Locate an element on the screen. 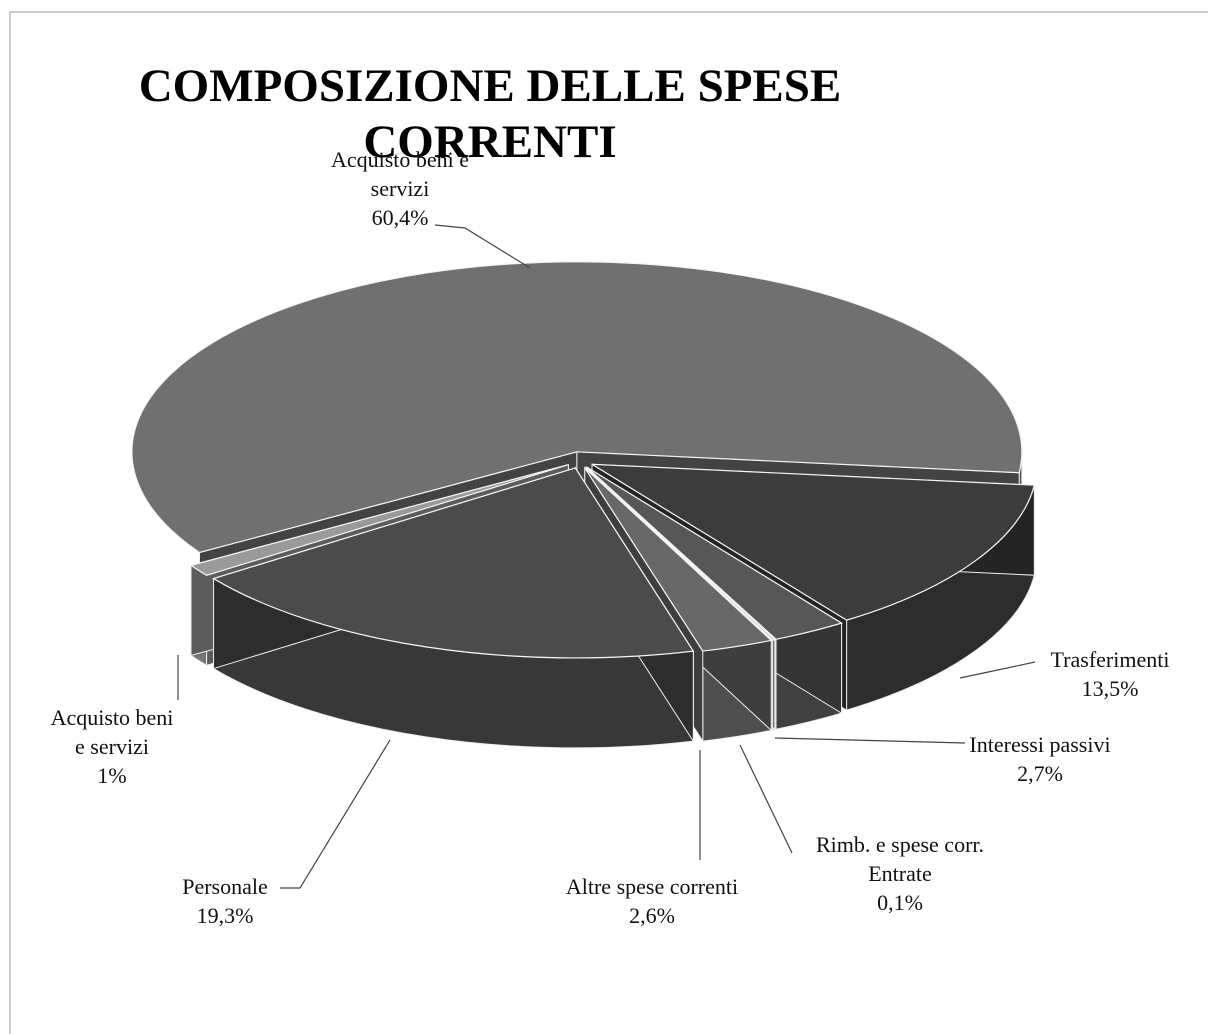  value-label: 2,7% is located at coordinates (1040, 773).